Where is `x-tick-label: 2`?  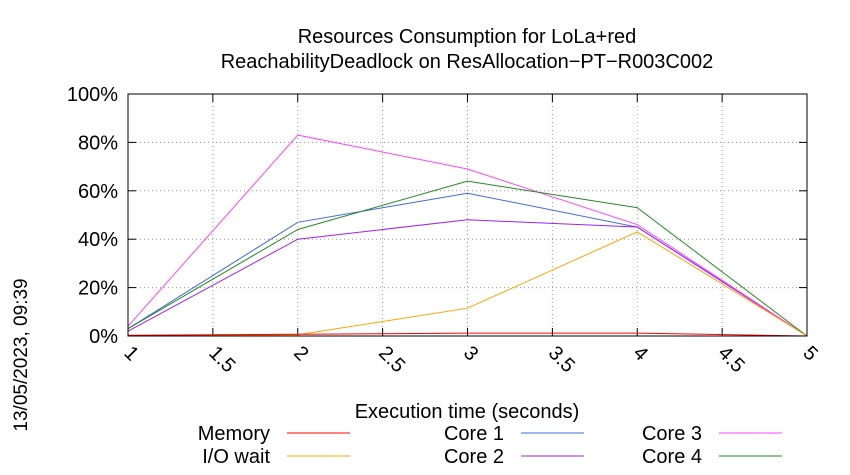
x-tick-label: 2 is located at coordinates (300, 353).